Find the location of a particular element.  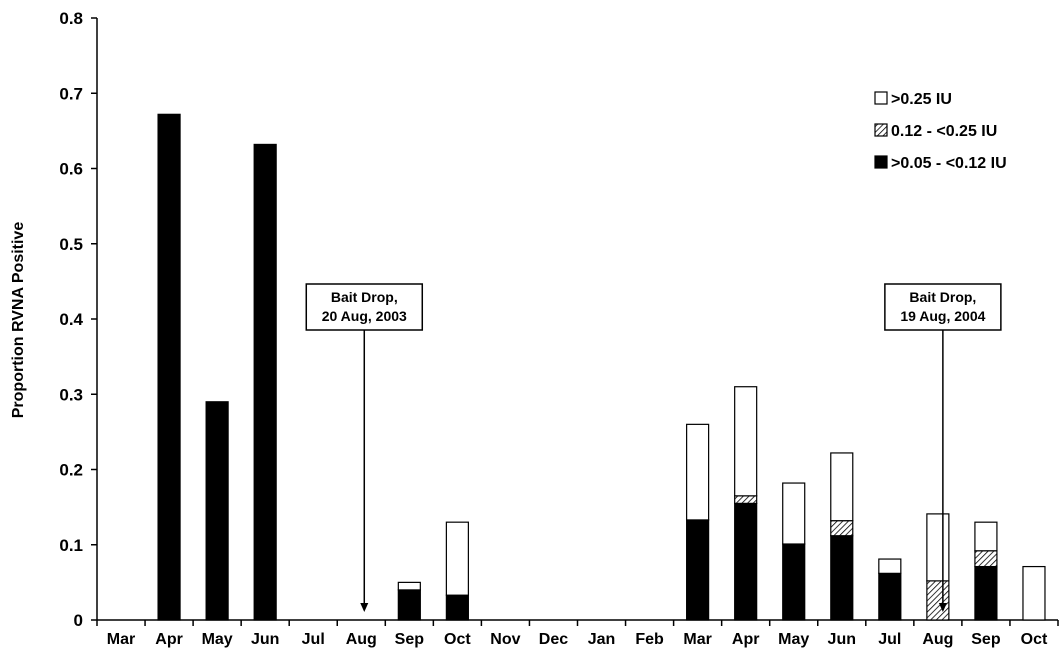

y-tick-label: 0.2 is located at coordinates (71, 470).